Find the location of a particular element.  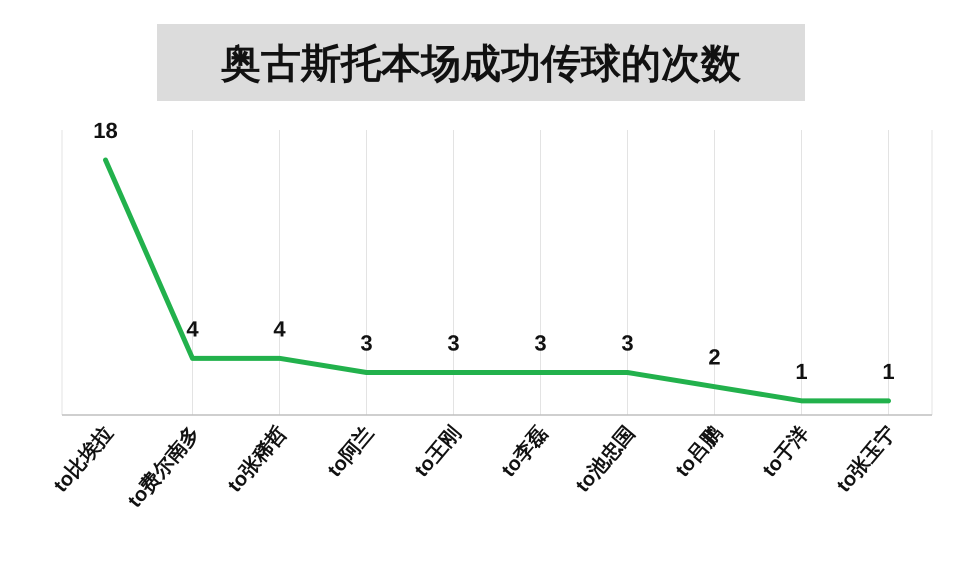

data-label: 2 is located at coordinates (714, 357).